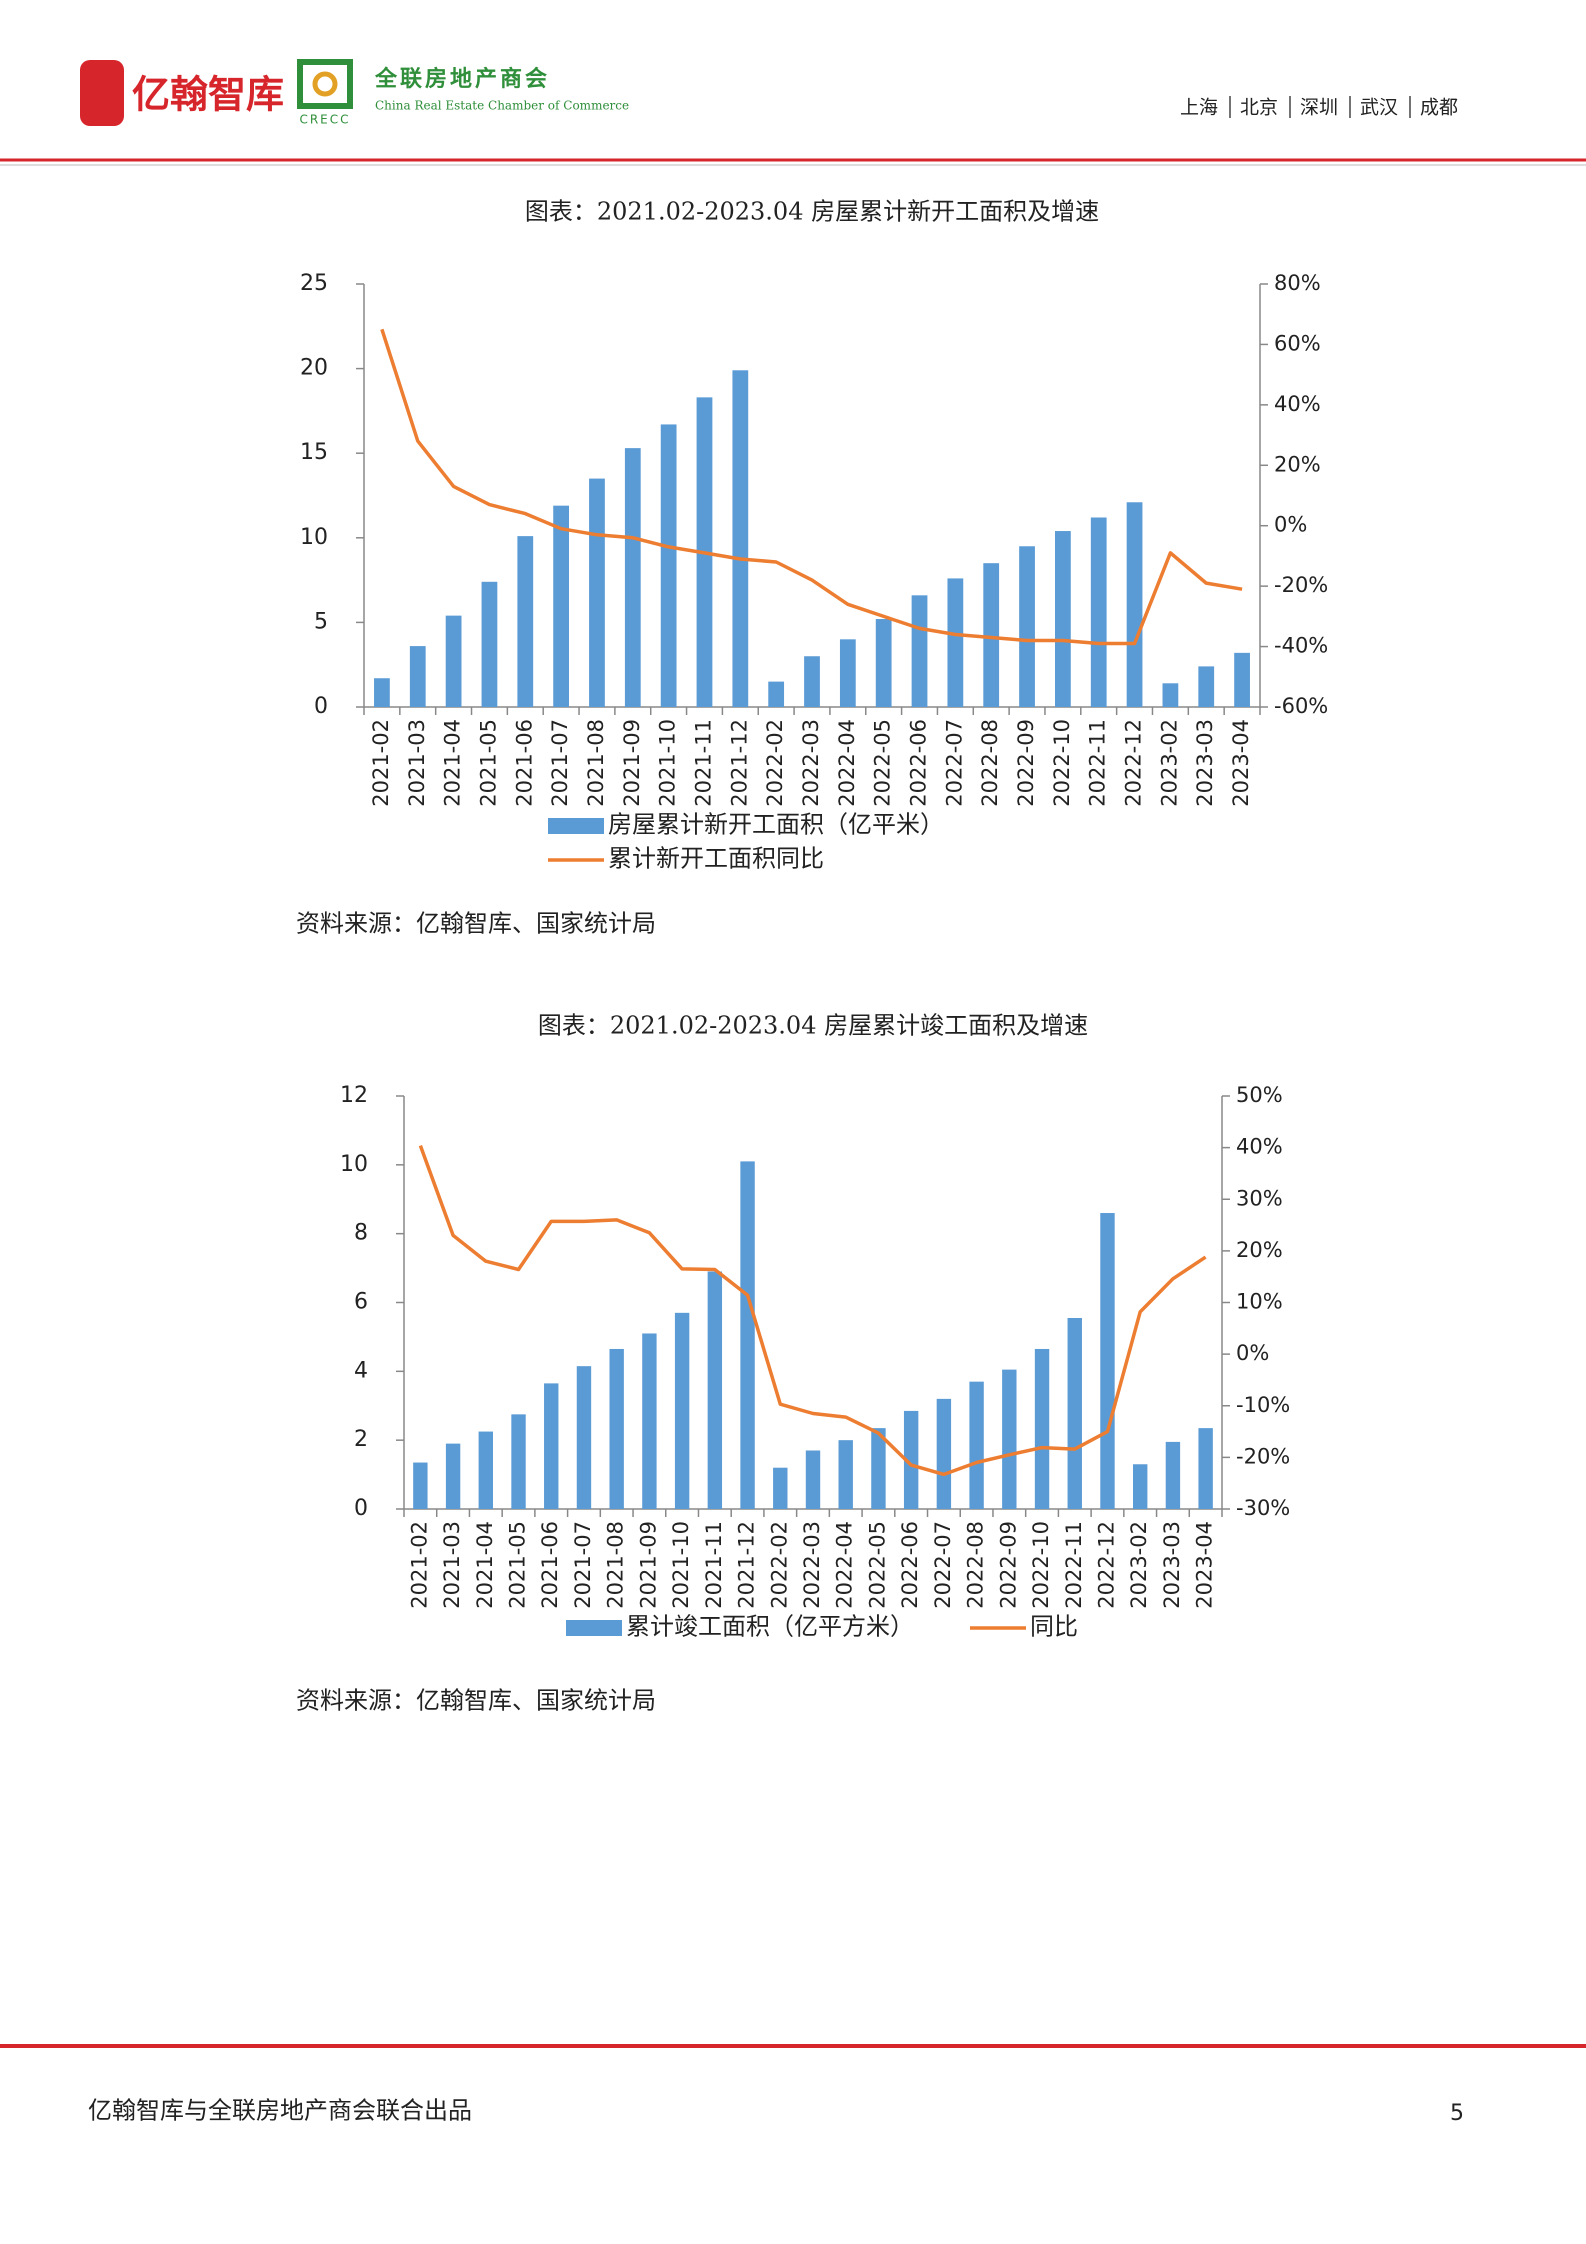  I want to click on line, so click(812, 1311).